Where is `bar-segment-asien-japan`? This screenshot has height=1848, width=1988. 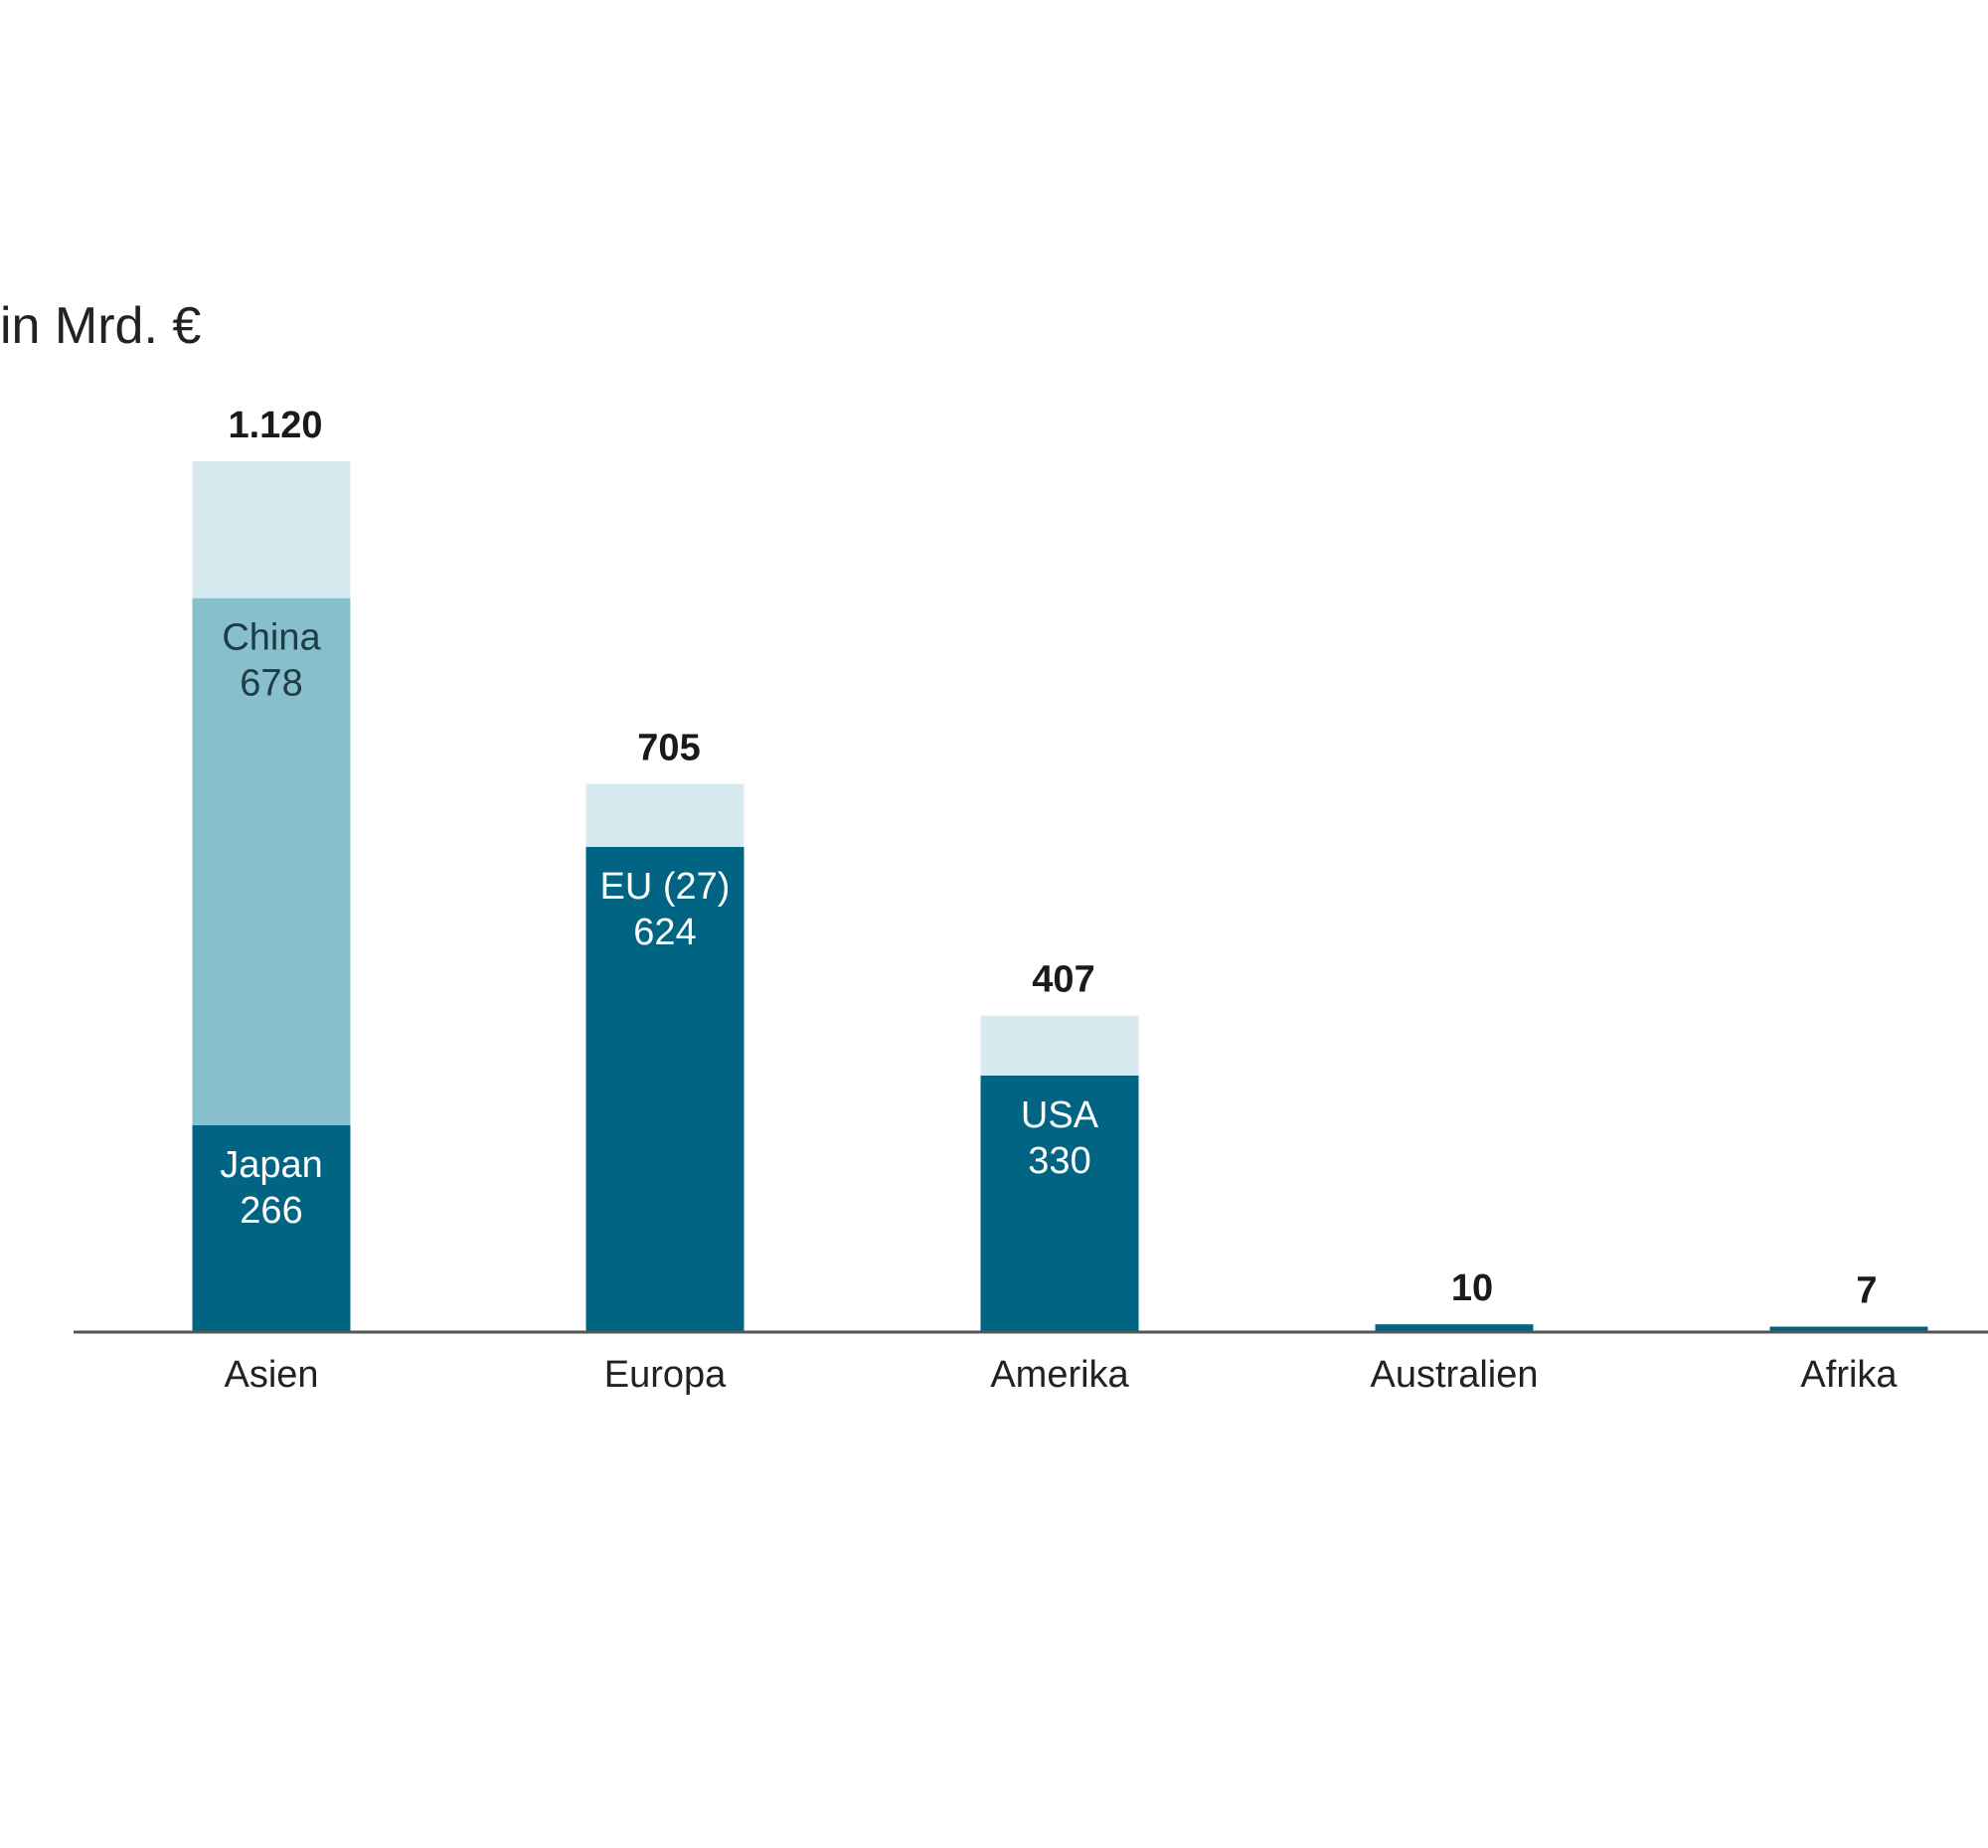 bar-segment-asien-japan is located at coordinates (271, 1228).